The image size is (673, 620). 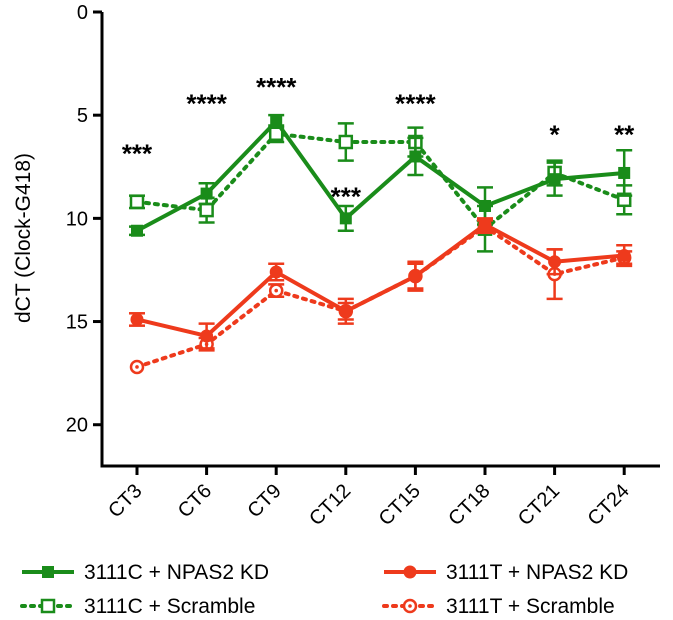 I want to click on significance-label: **, so click(x=624, y=135).